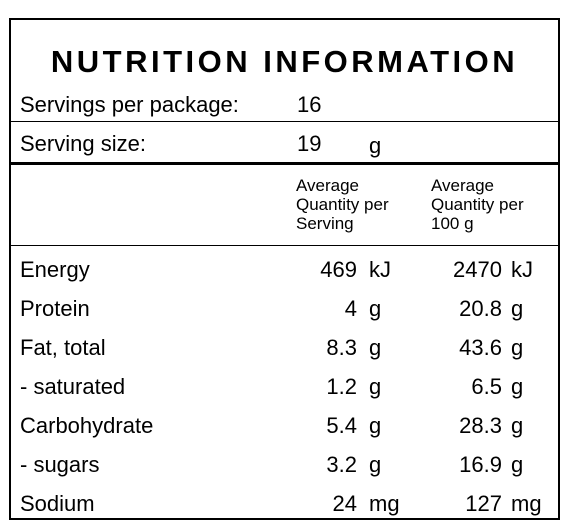  What do you see at coordinates (284, 61) in the screenshot?
I see `panel-title: NUTRITION INFORMATION` at bounding box center [284, 61].